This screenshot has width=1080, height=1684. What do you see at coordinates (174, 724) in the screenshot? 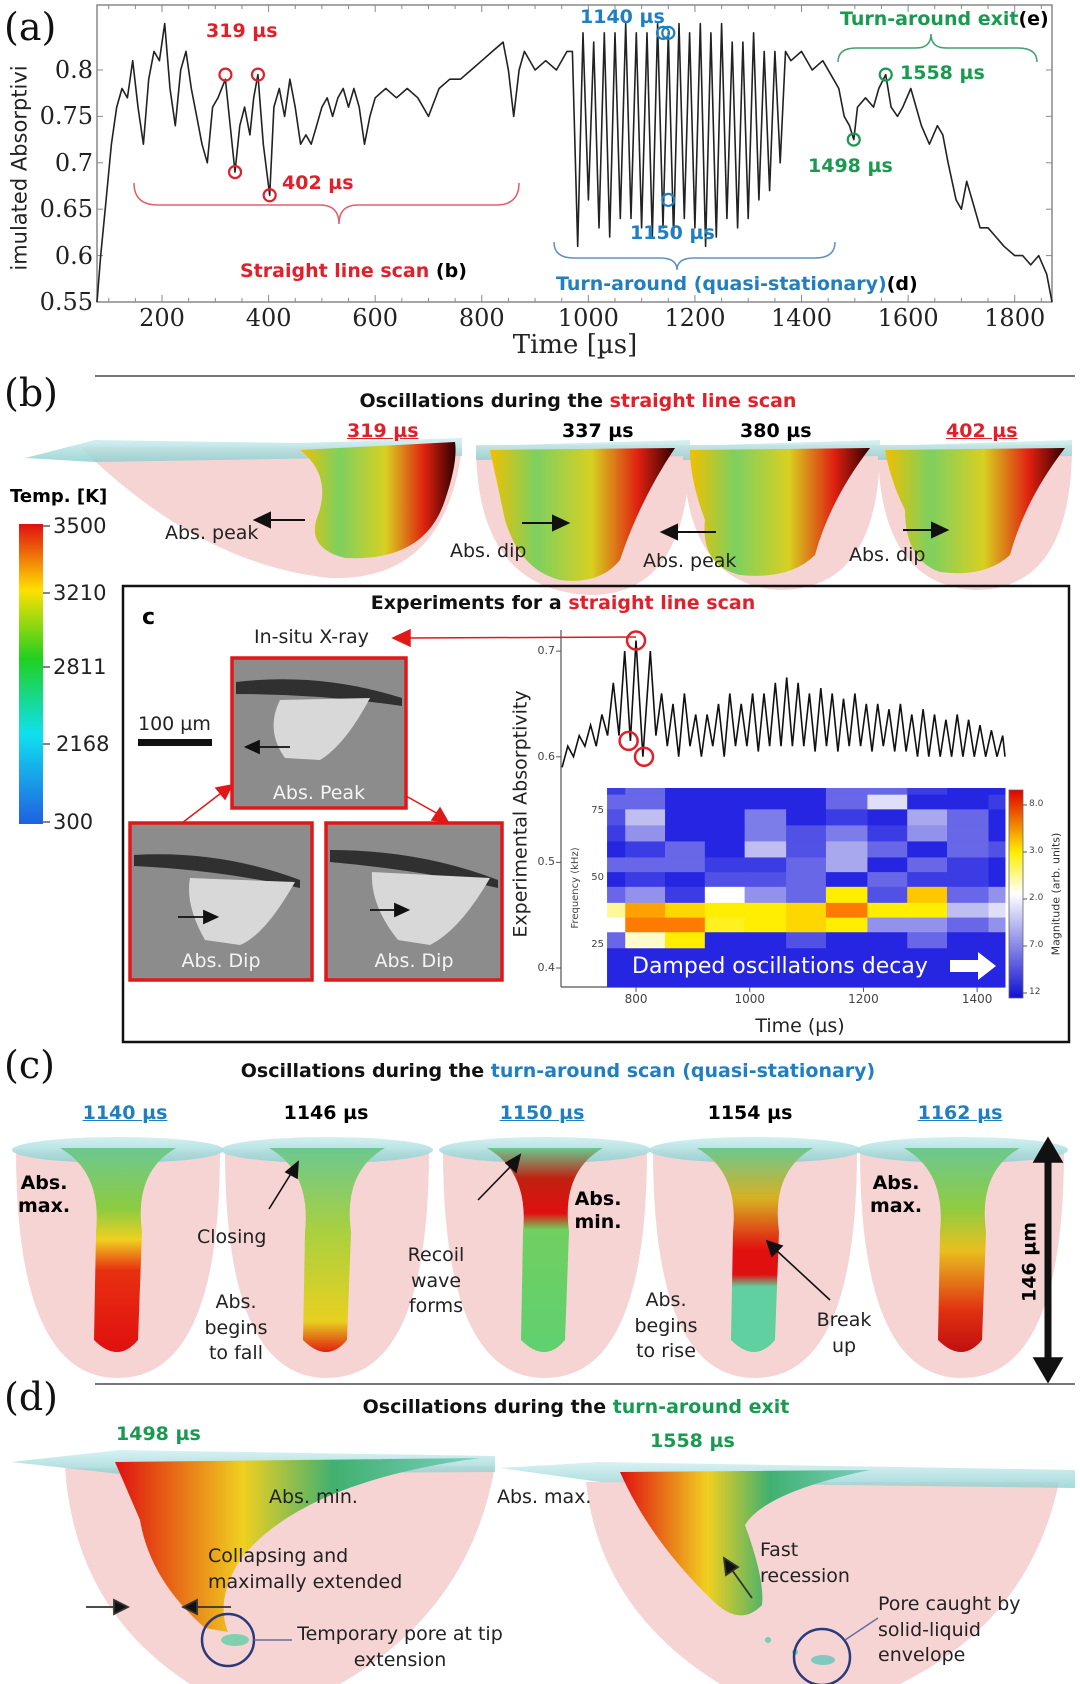
I see `scale-bar-label: 100 µm` at bounding box center [174, 724].